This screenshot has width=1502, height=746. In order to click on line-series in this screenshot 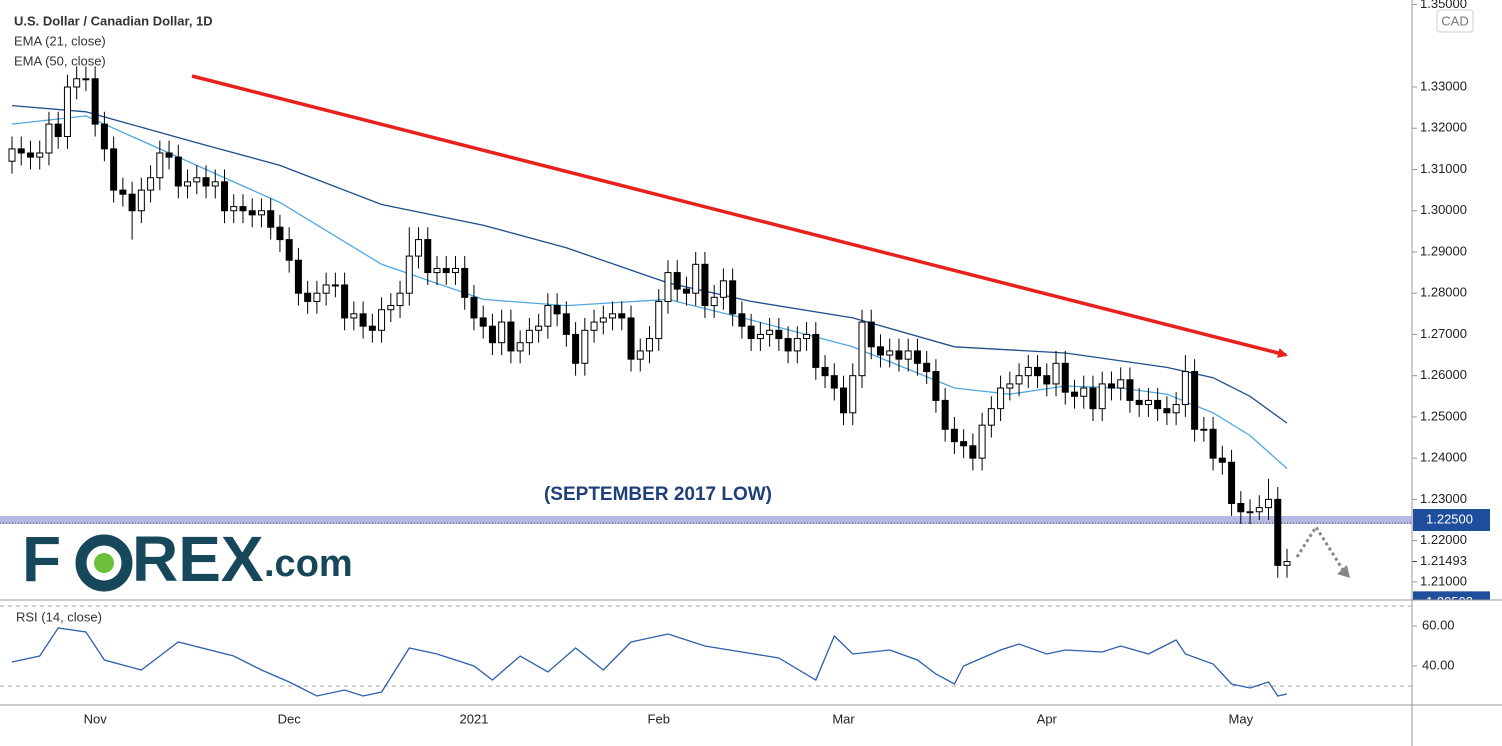, I will do `click(649, 662)`.